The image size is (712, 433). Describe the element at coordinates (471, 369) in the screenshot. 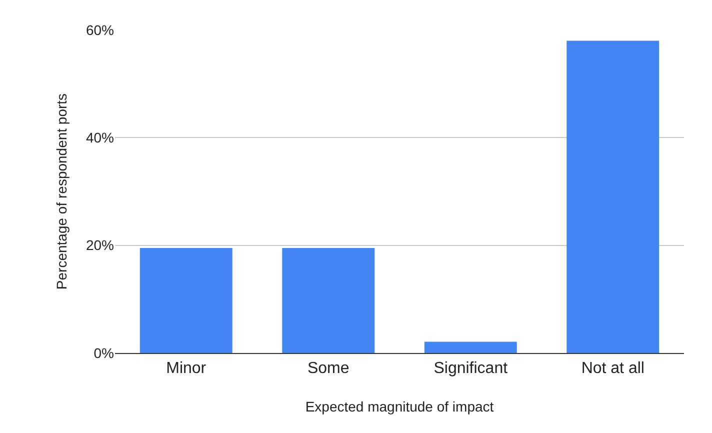

I see `x-tick-label: Significant` at that location.